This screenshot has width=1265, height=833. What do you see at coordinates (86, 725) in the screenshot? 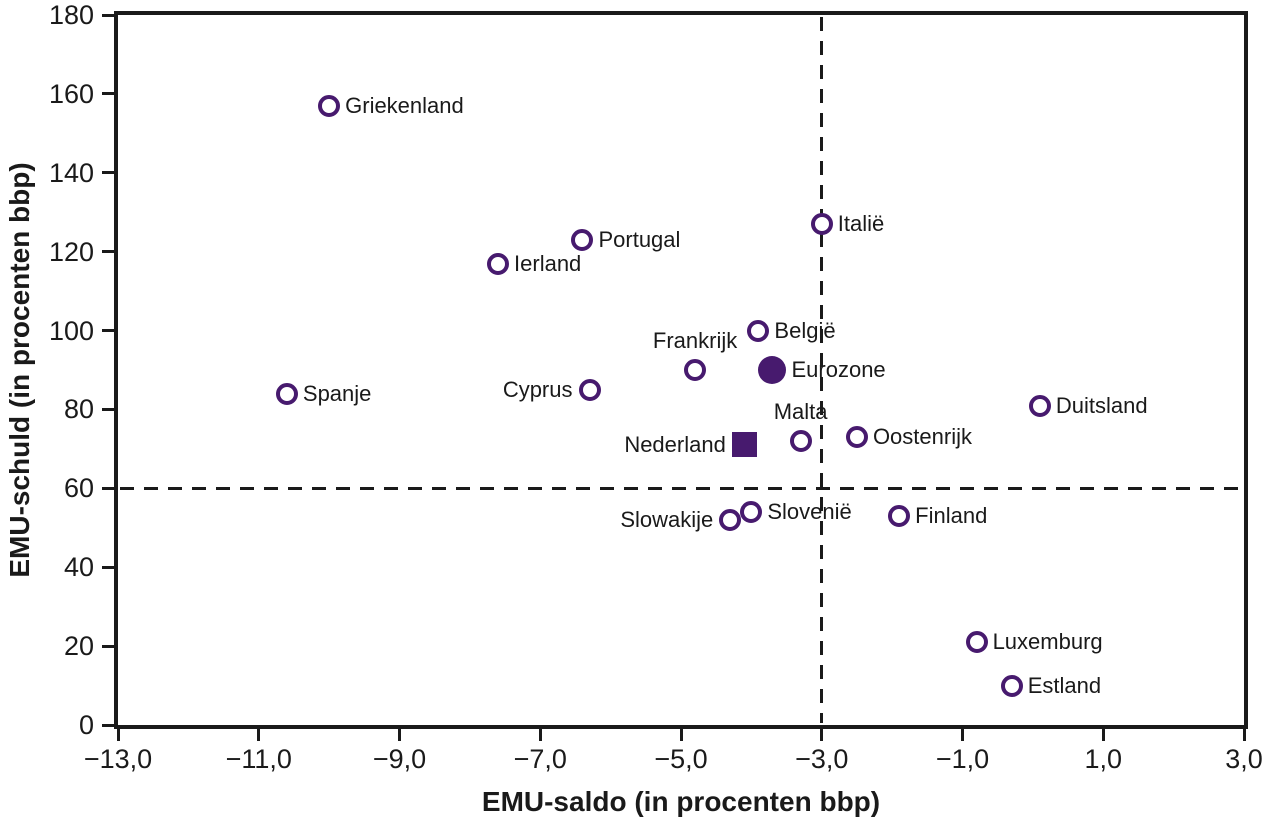
I see `y-tick-label: 0` at bounding box center [86, 725].